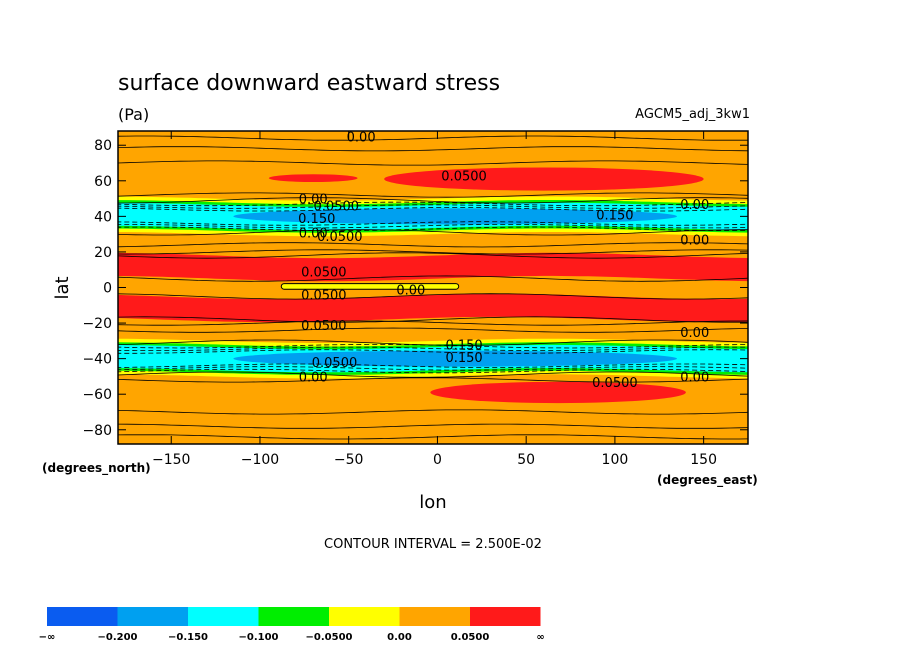 The width and height of the screenshot is (904, 654). I want to click on y-units-label: (degrees_north), so click(96, 468).